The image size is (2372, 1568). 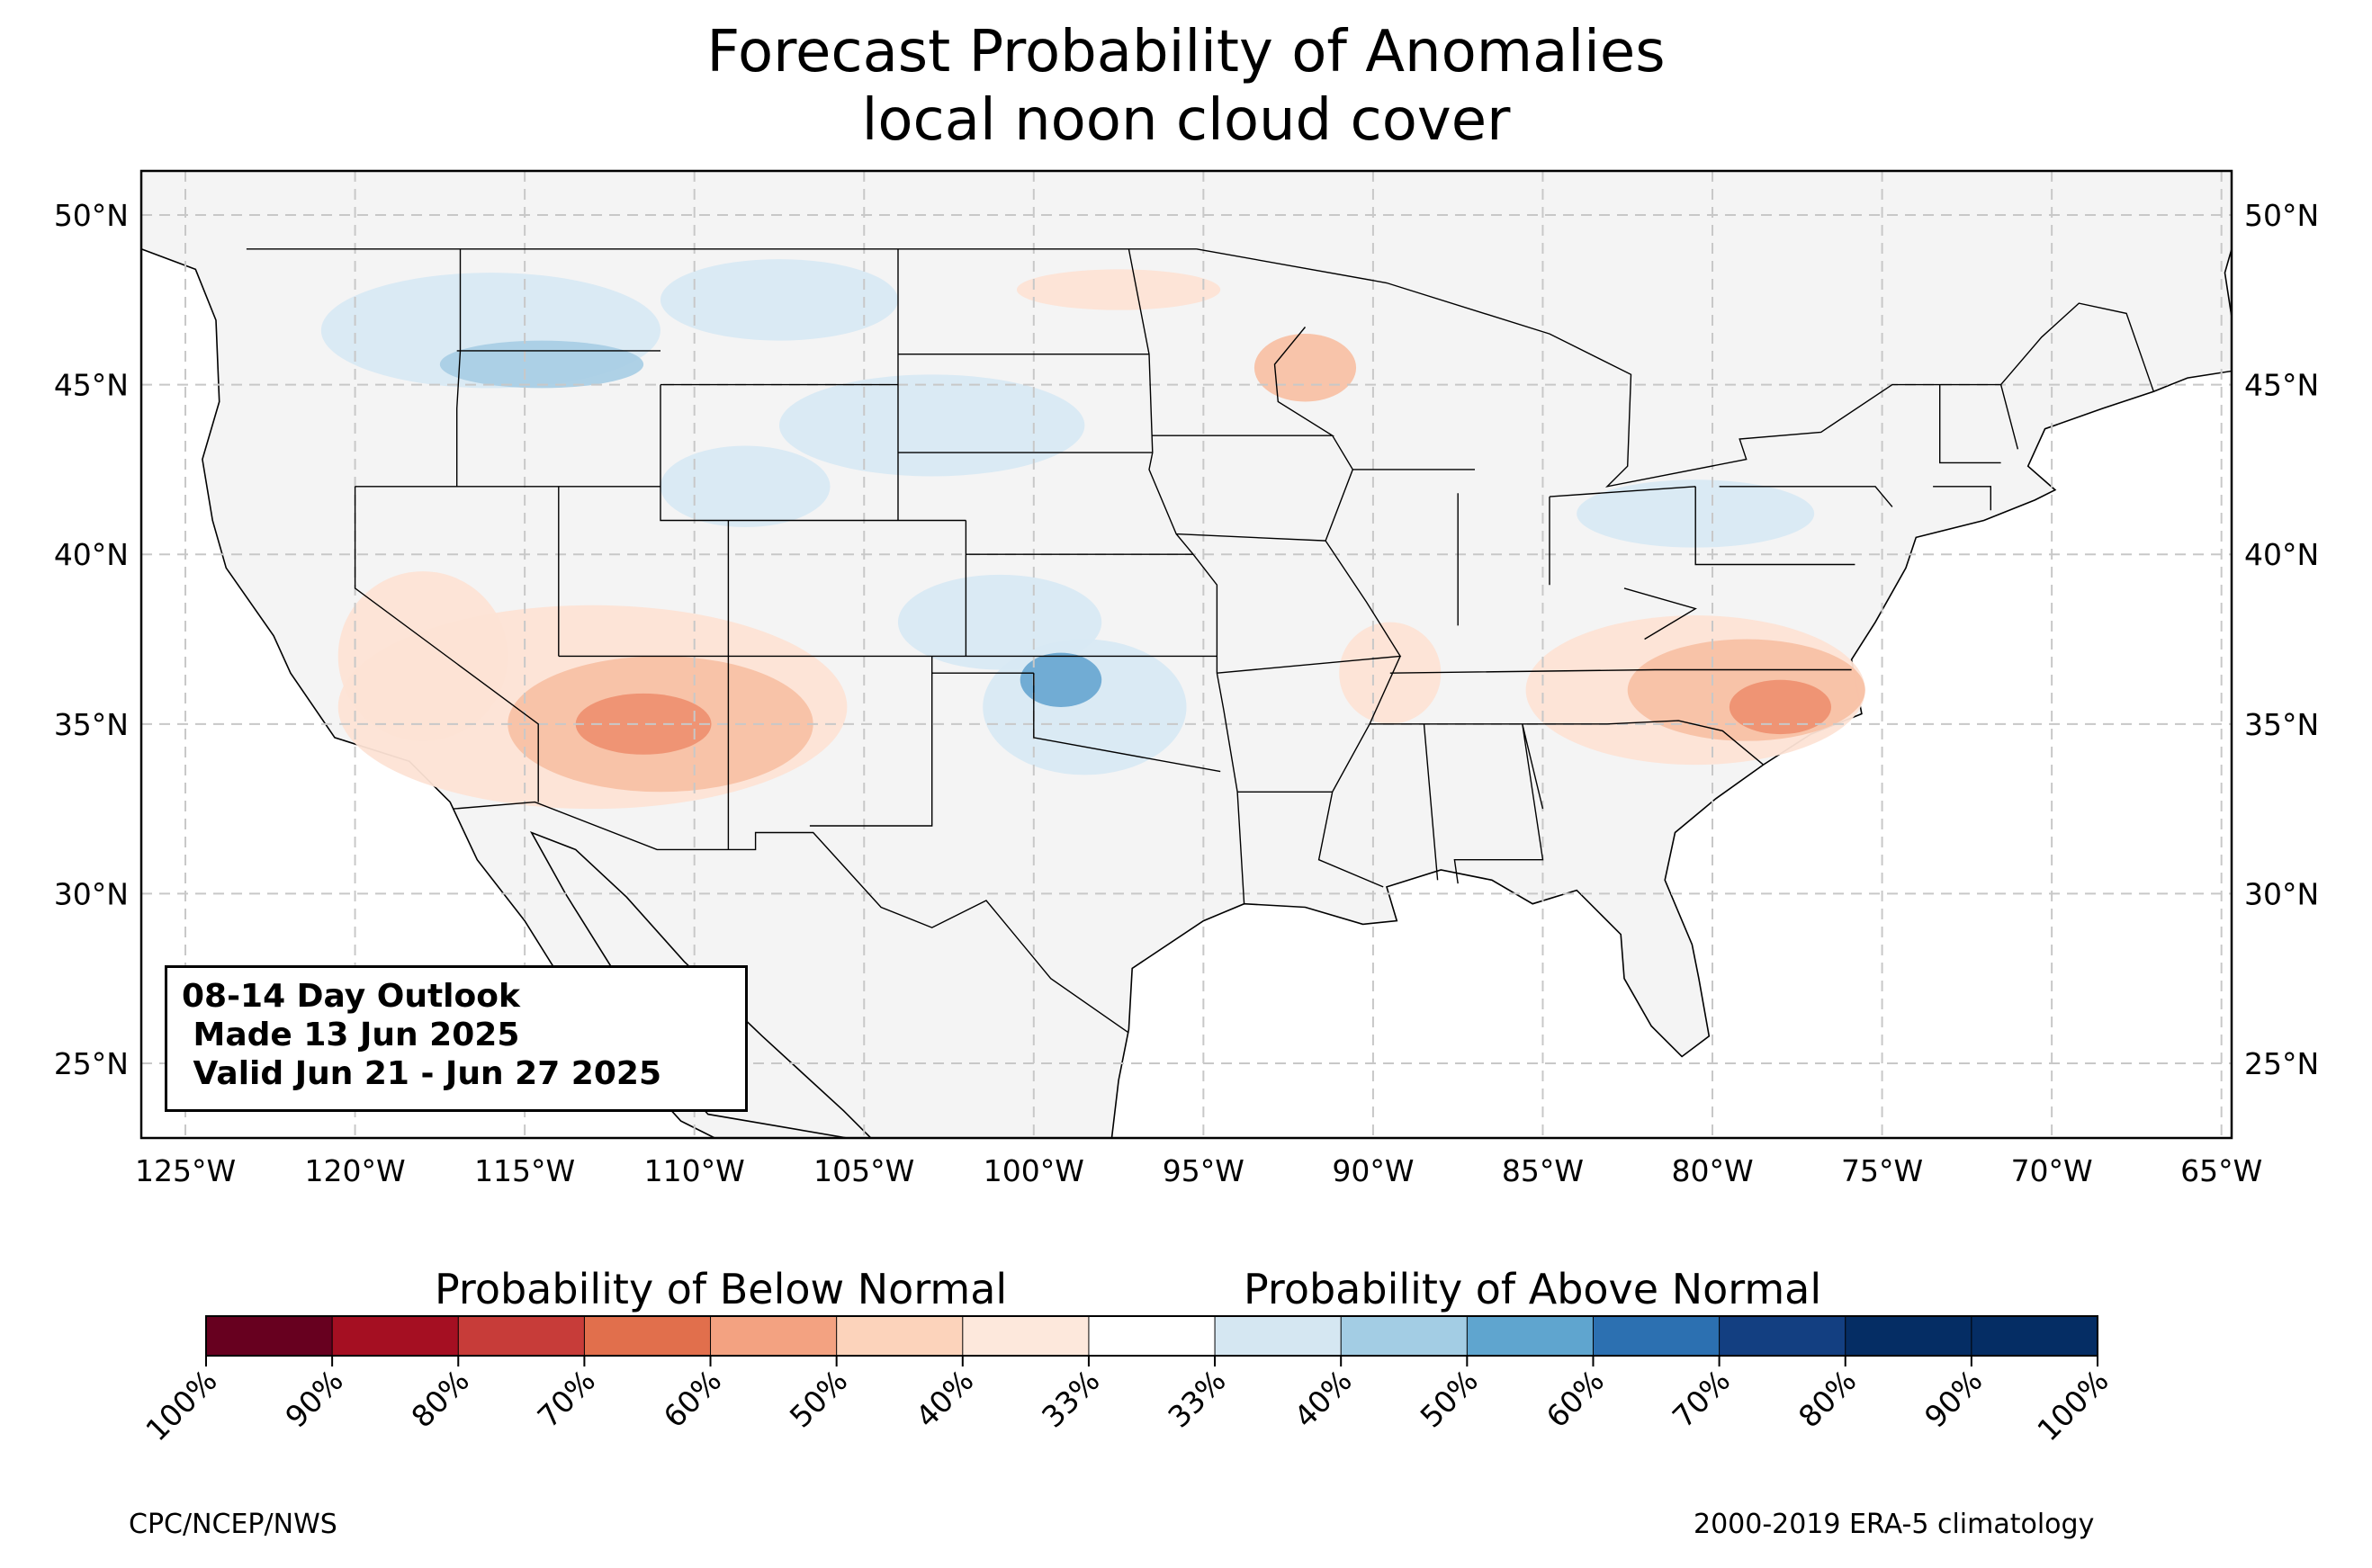 I want to click on outlook-made-date: Made 13 Jun 2025, so click(x=351, y=1035).